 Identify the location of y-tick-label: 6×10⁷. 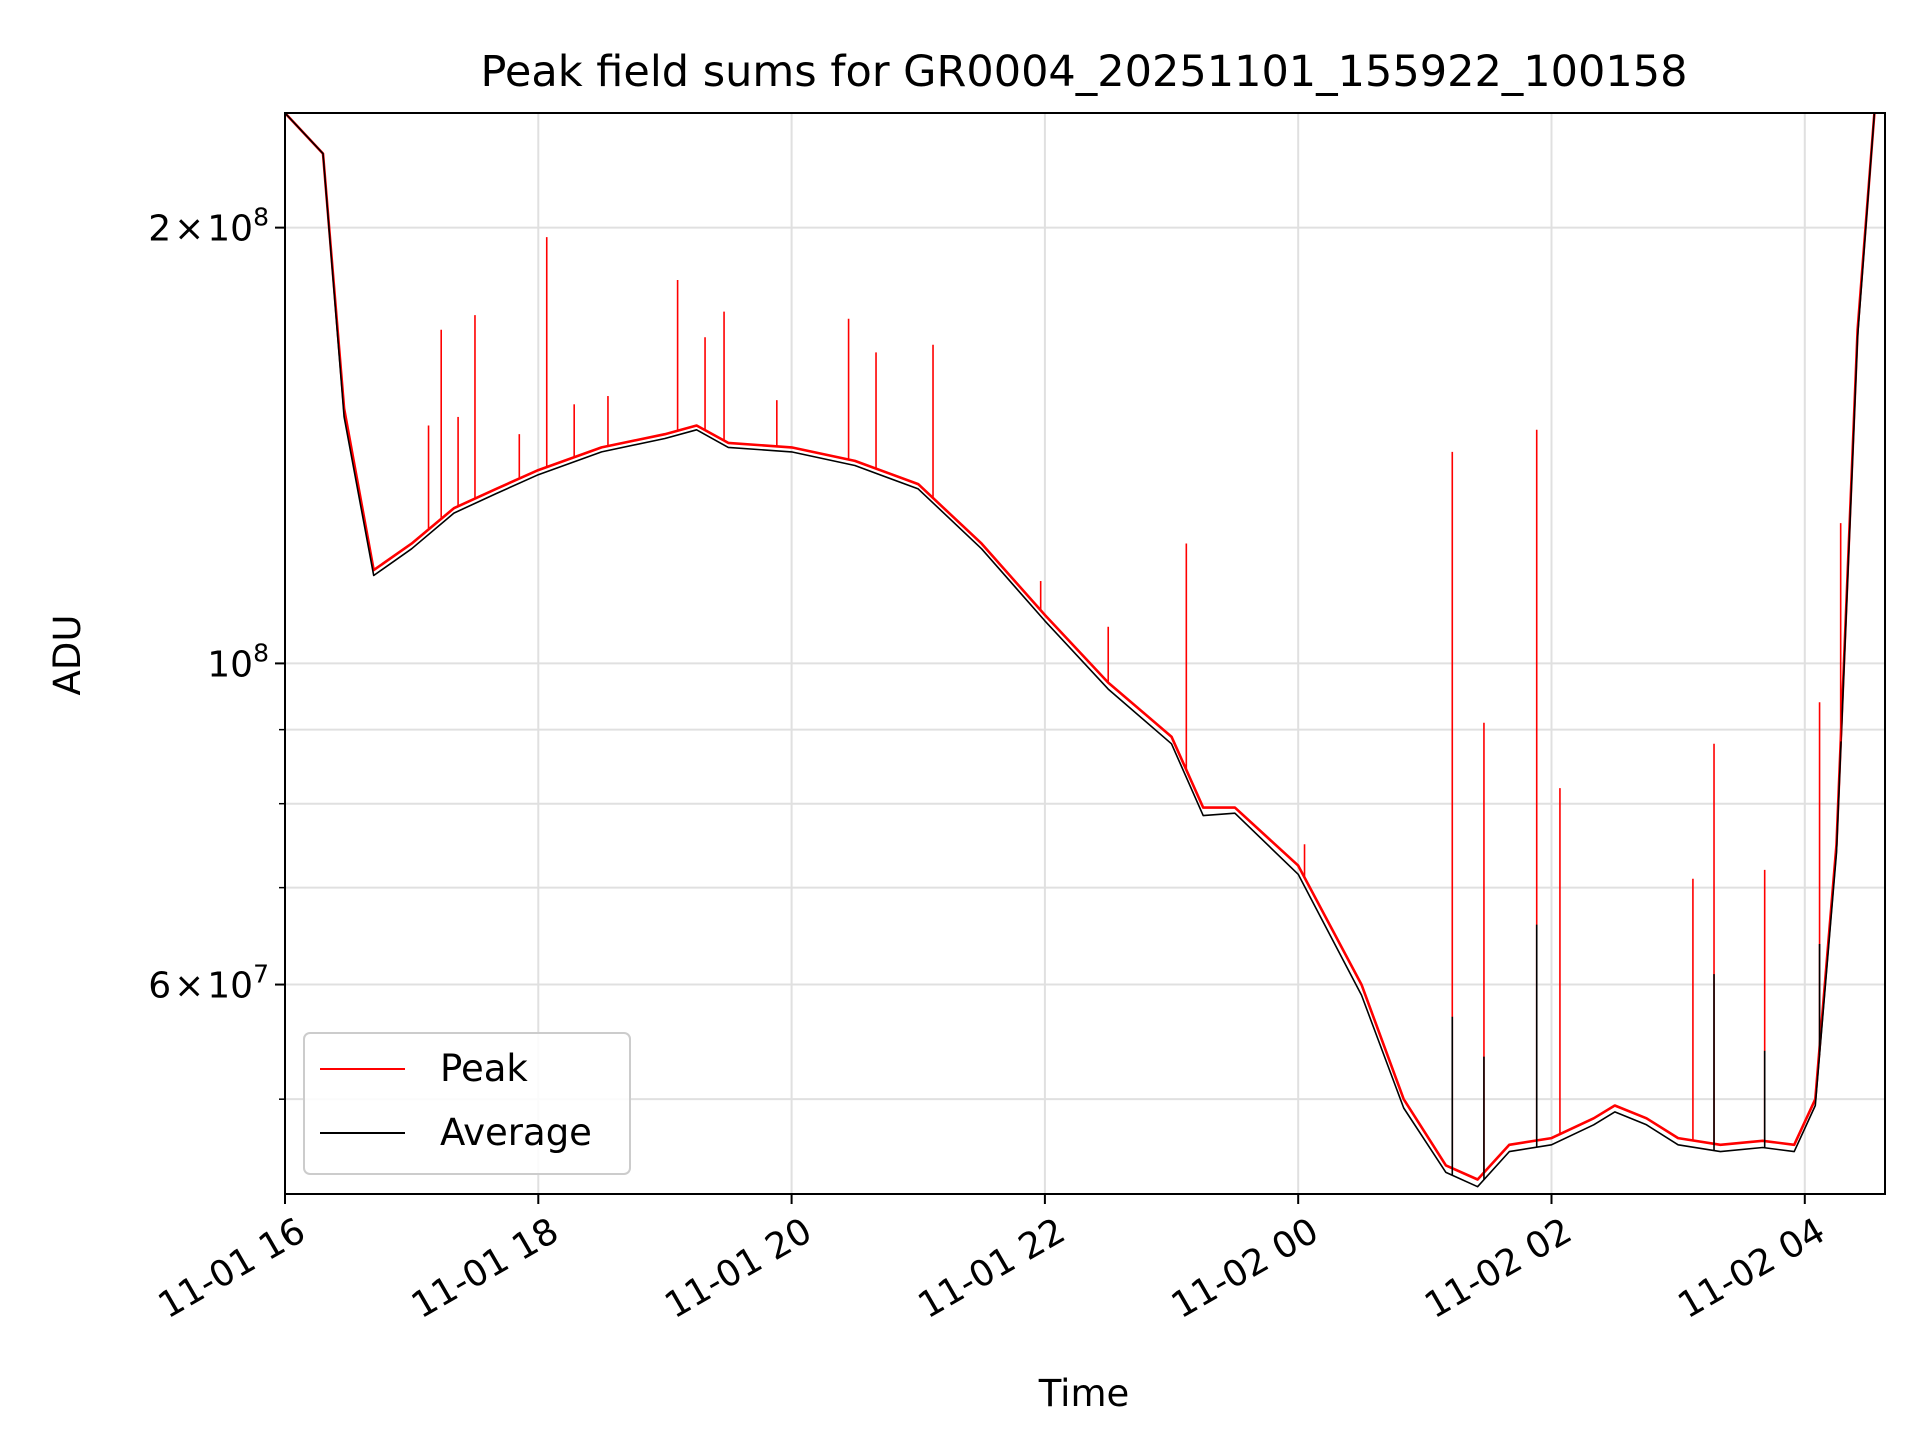
(208, 983).